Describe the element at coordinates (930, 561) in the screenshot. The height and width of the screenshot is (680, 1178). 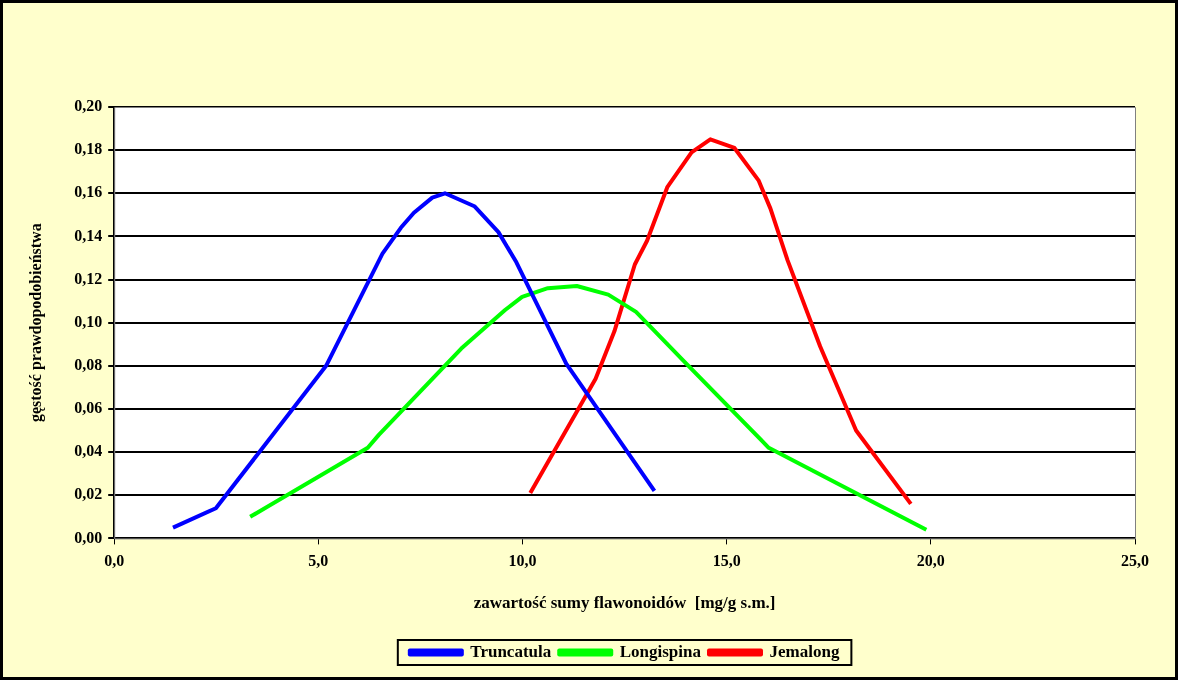
I see `x-tick-label: 20,0` at that location.